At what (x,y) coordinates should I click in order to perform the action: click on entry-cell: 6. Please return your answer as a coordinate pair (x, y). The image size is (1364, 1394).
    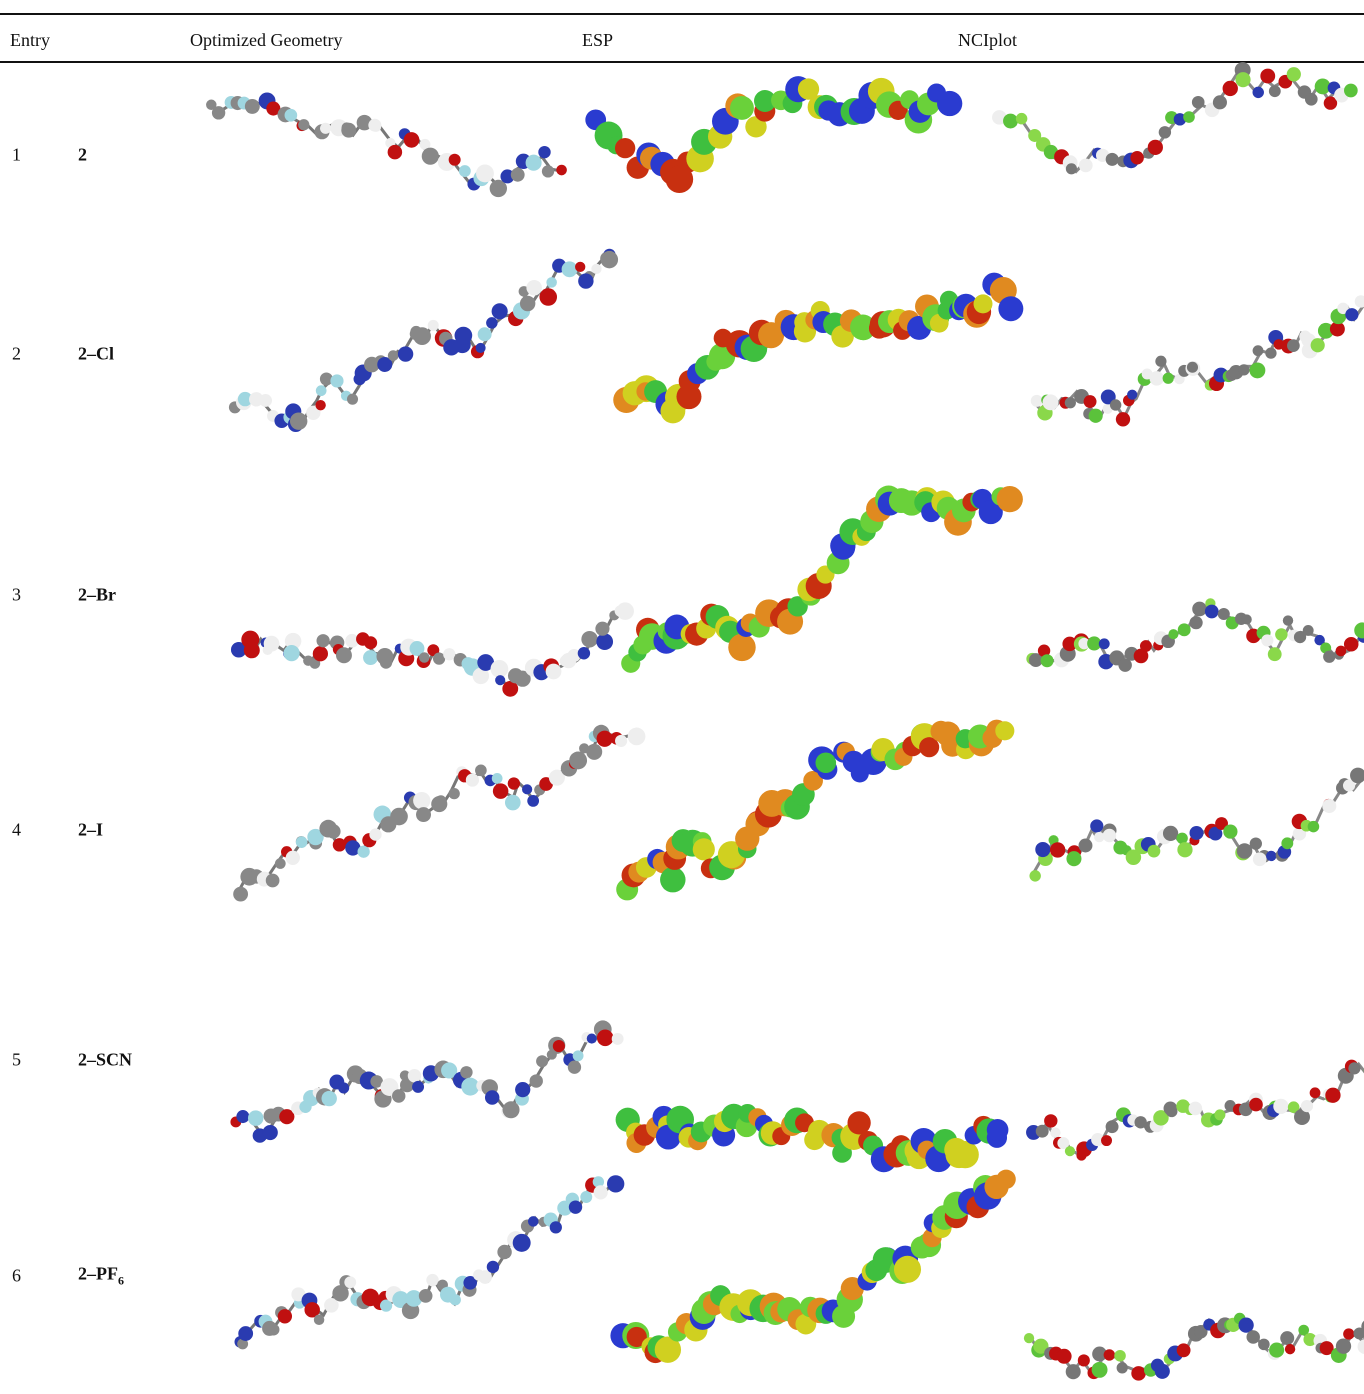
    Looking at the image, I should click on (16, 1275).